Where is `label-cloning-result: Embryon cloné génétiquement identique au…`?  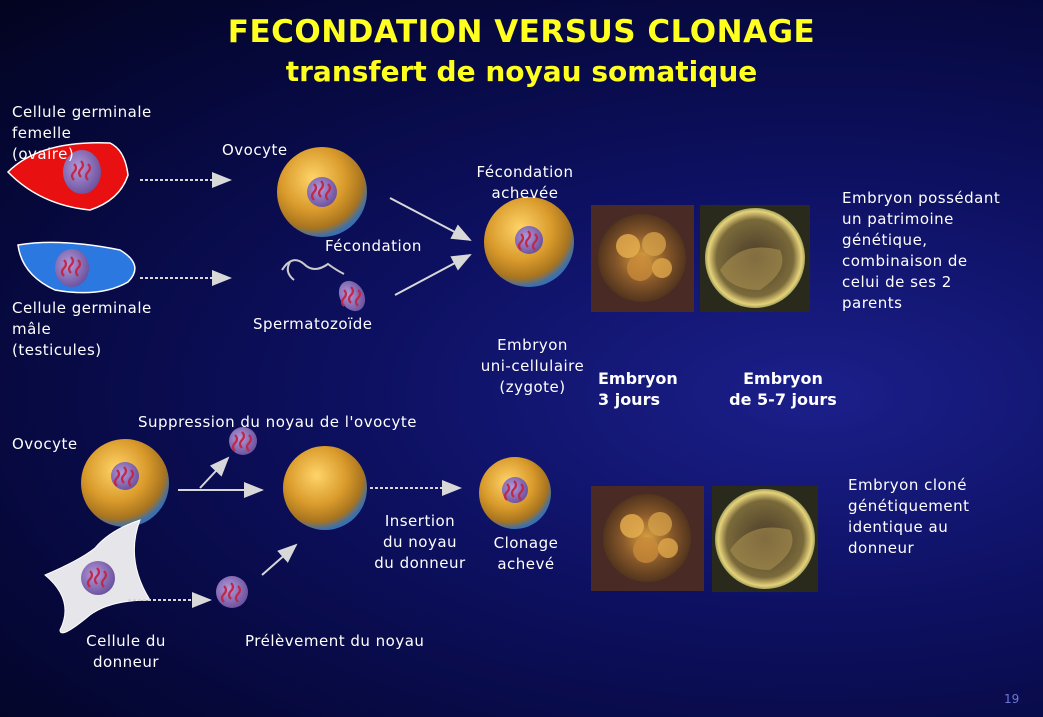 label-cloning-result: Embryon cloné génétiquement identique au… is located at coordinates (909, 516).